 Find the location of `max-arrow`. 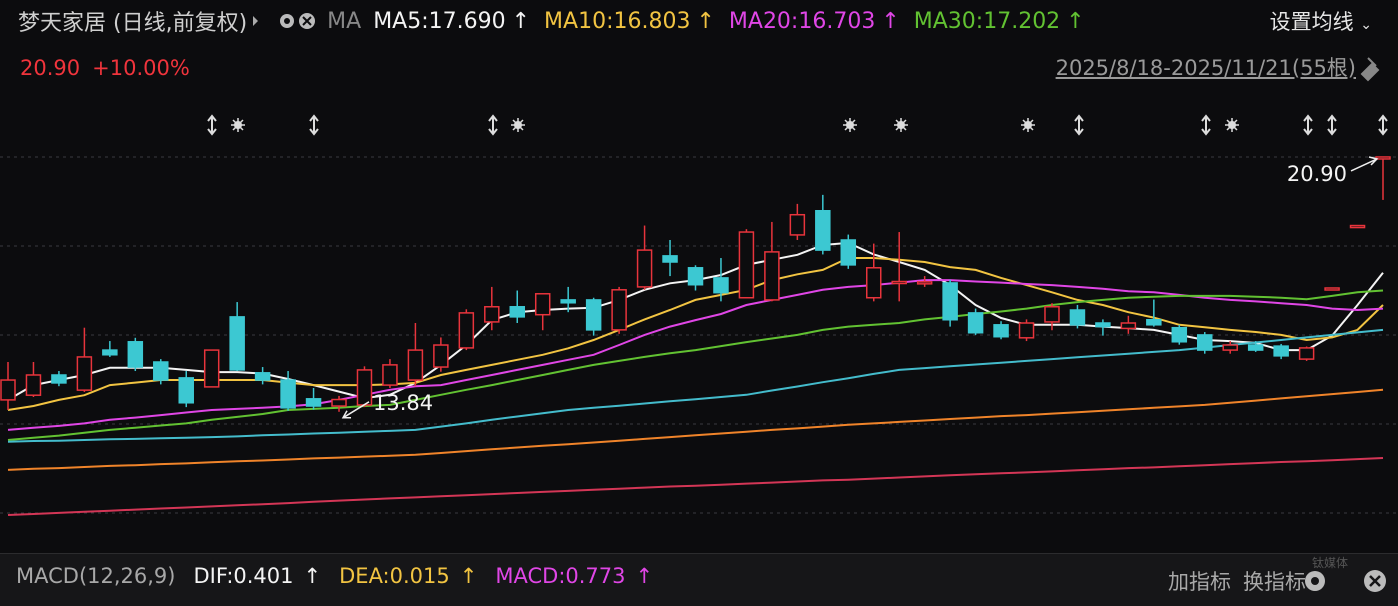

max-arrow is located at coordinates (1364, 164).